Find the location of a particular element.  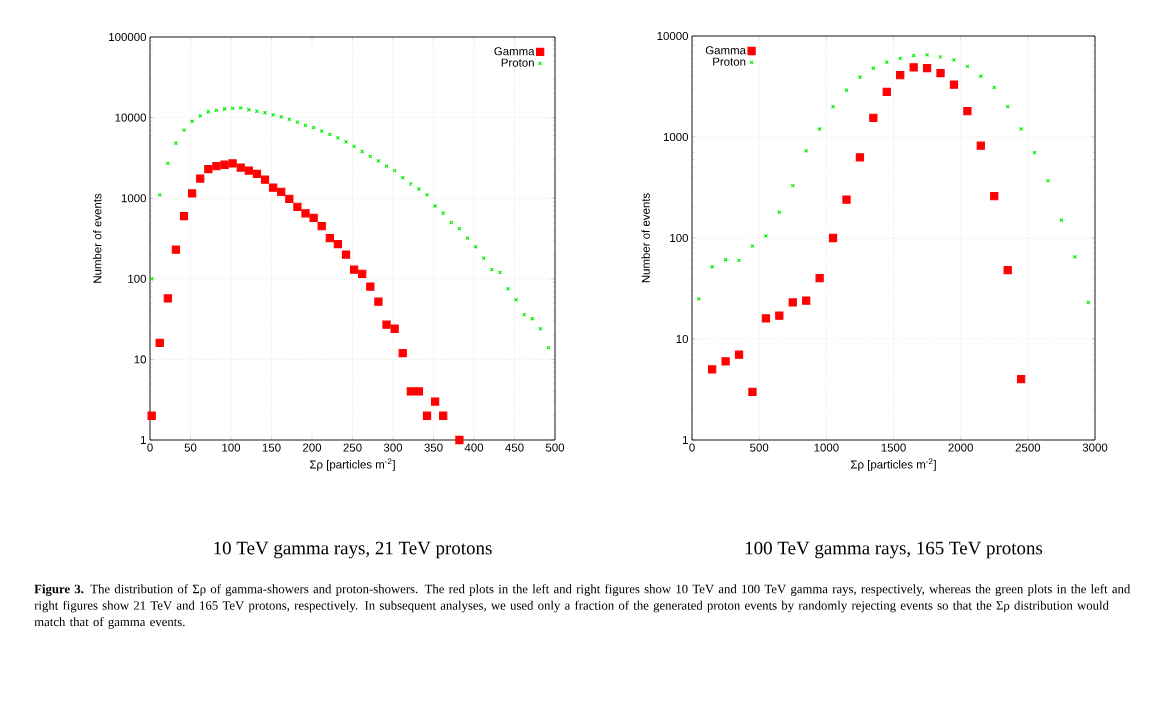

y-axis-title: Number of events is located at coordinates (645, 238).